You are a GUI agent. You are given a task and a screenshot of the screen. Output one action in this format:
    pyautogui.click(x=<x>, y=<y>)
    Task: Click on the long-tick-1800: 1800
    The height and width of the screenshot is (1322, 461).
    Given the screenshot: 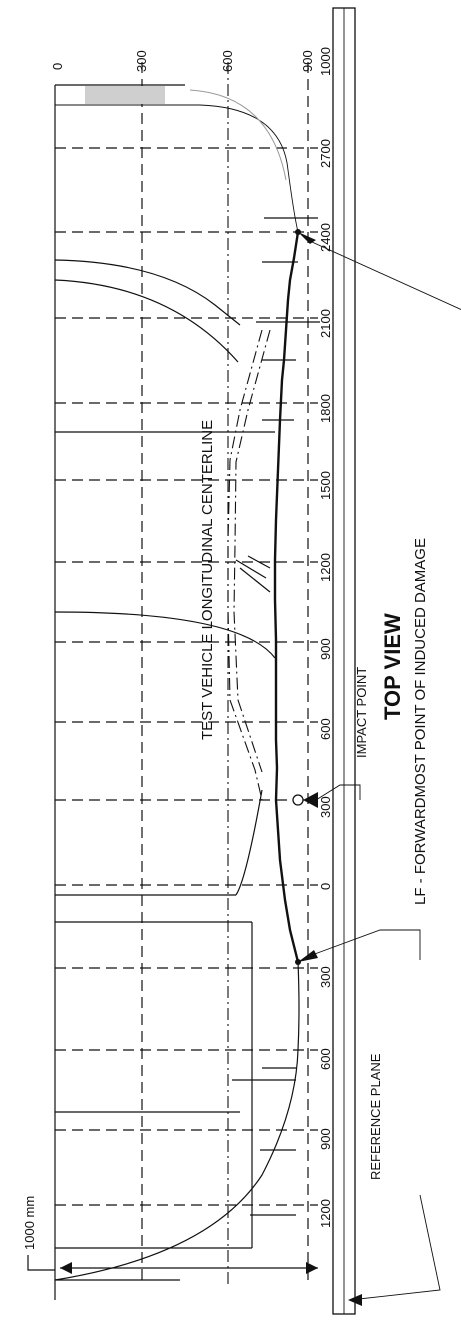 What is the action you would take?
    pyautogui.click(x=325, y=408)
    